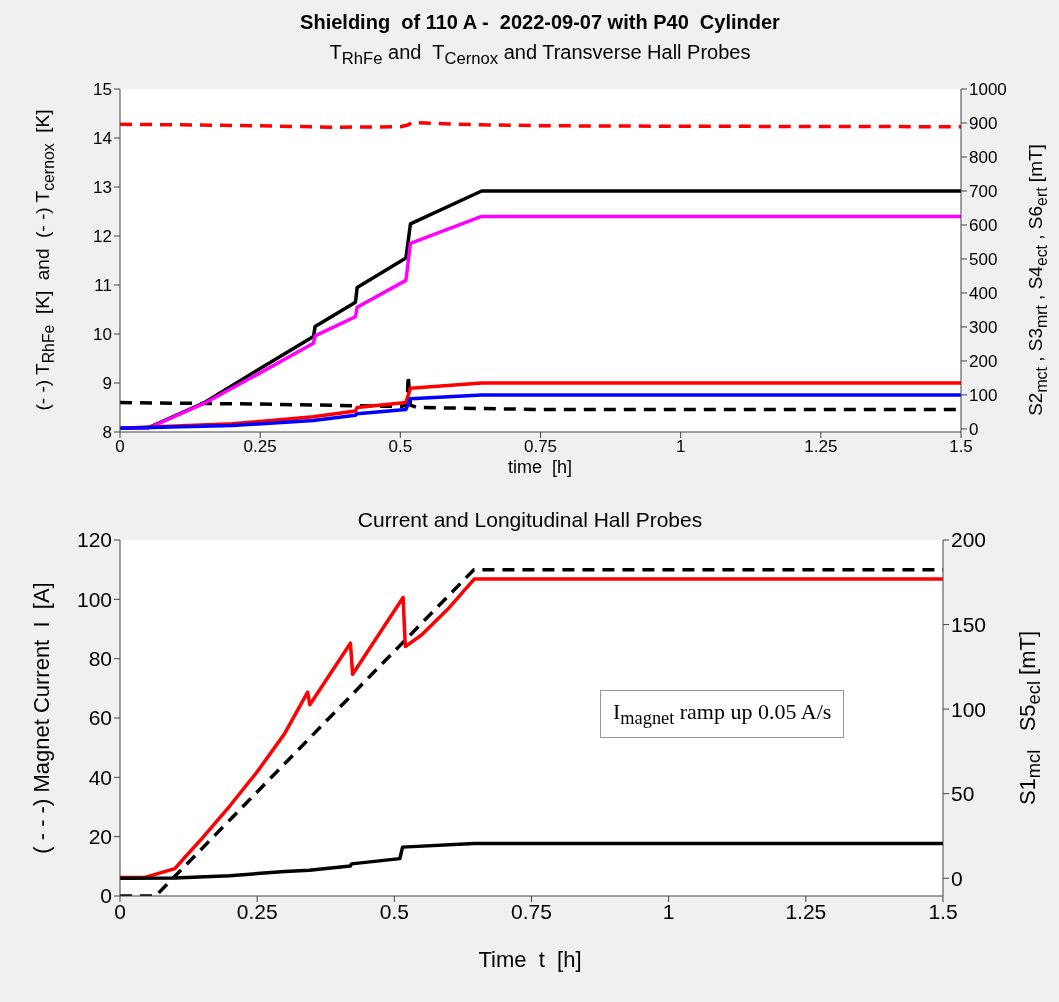 The image size is (1059, 1002). Describe the element at coordinates (530, 520) in the screenshot. I see `chart-title: Current and Longitudinal Hall Probes` at that location.